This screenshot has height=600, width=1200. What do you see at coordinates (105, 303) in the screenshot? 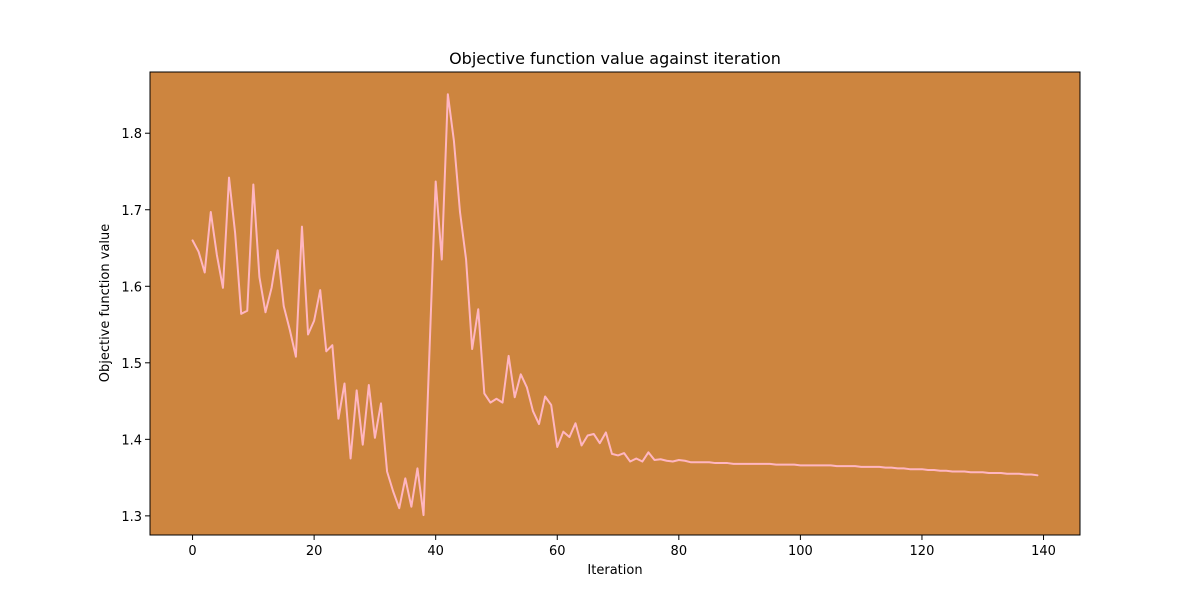
I see `y-axis-label: Objective function value` at bounding box center [105, 303].